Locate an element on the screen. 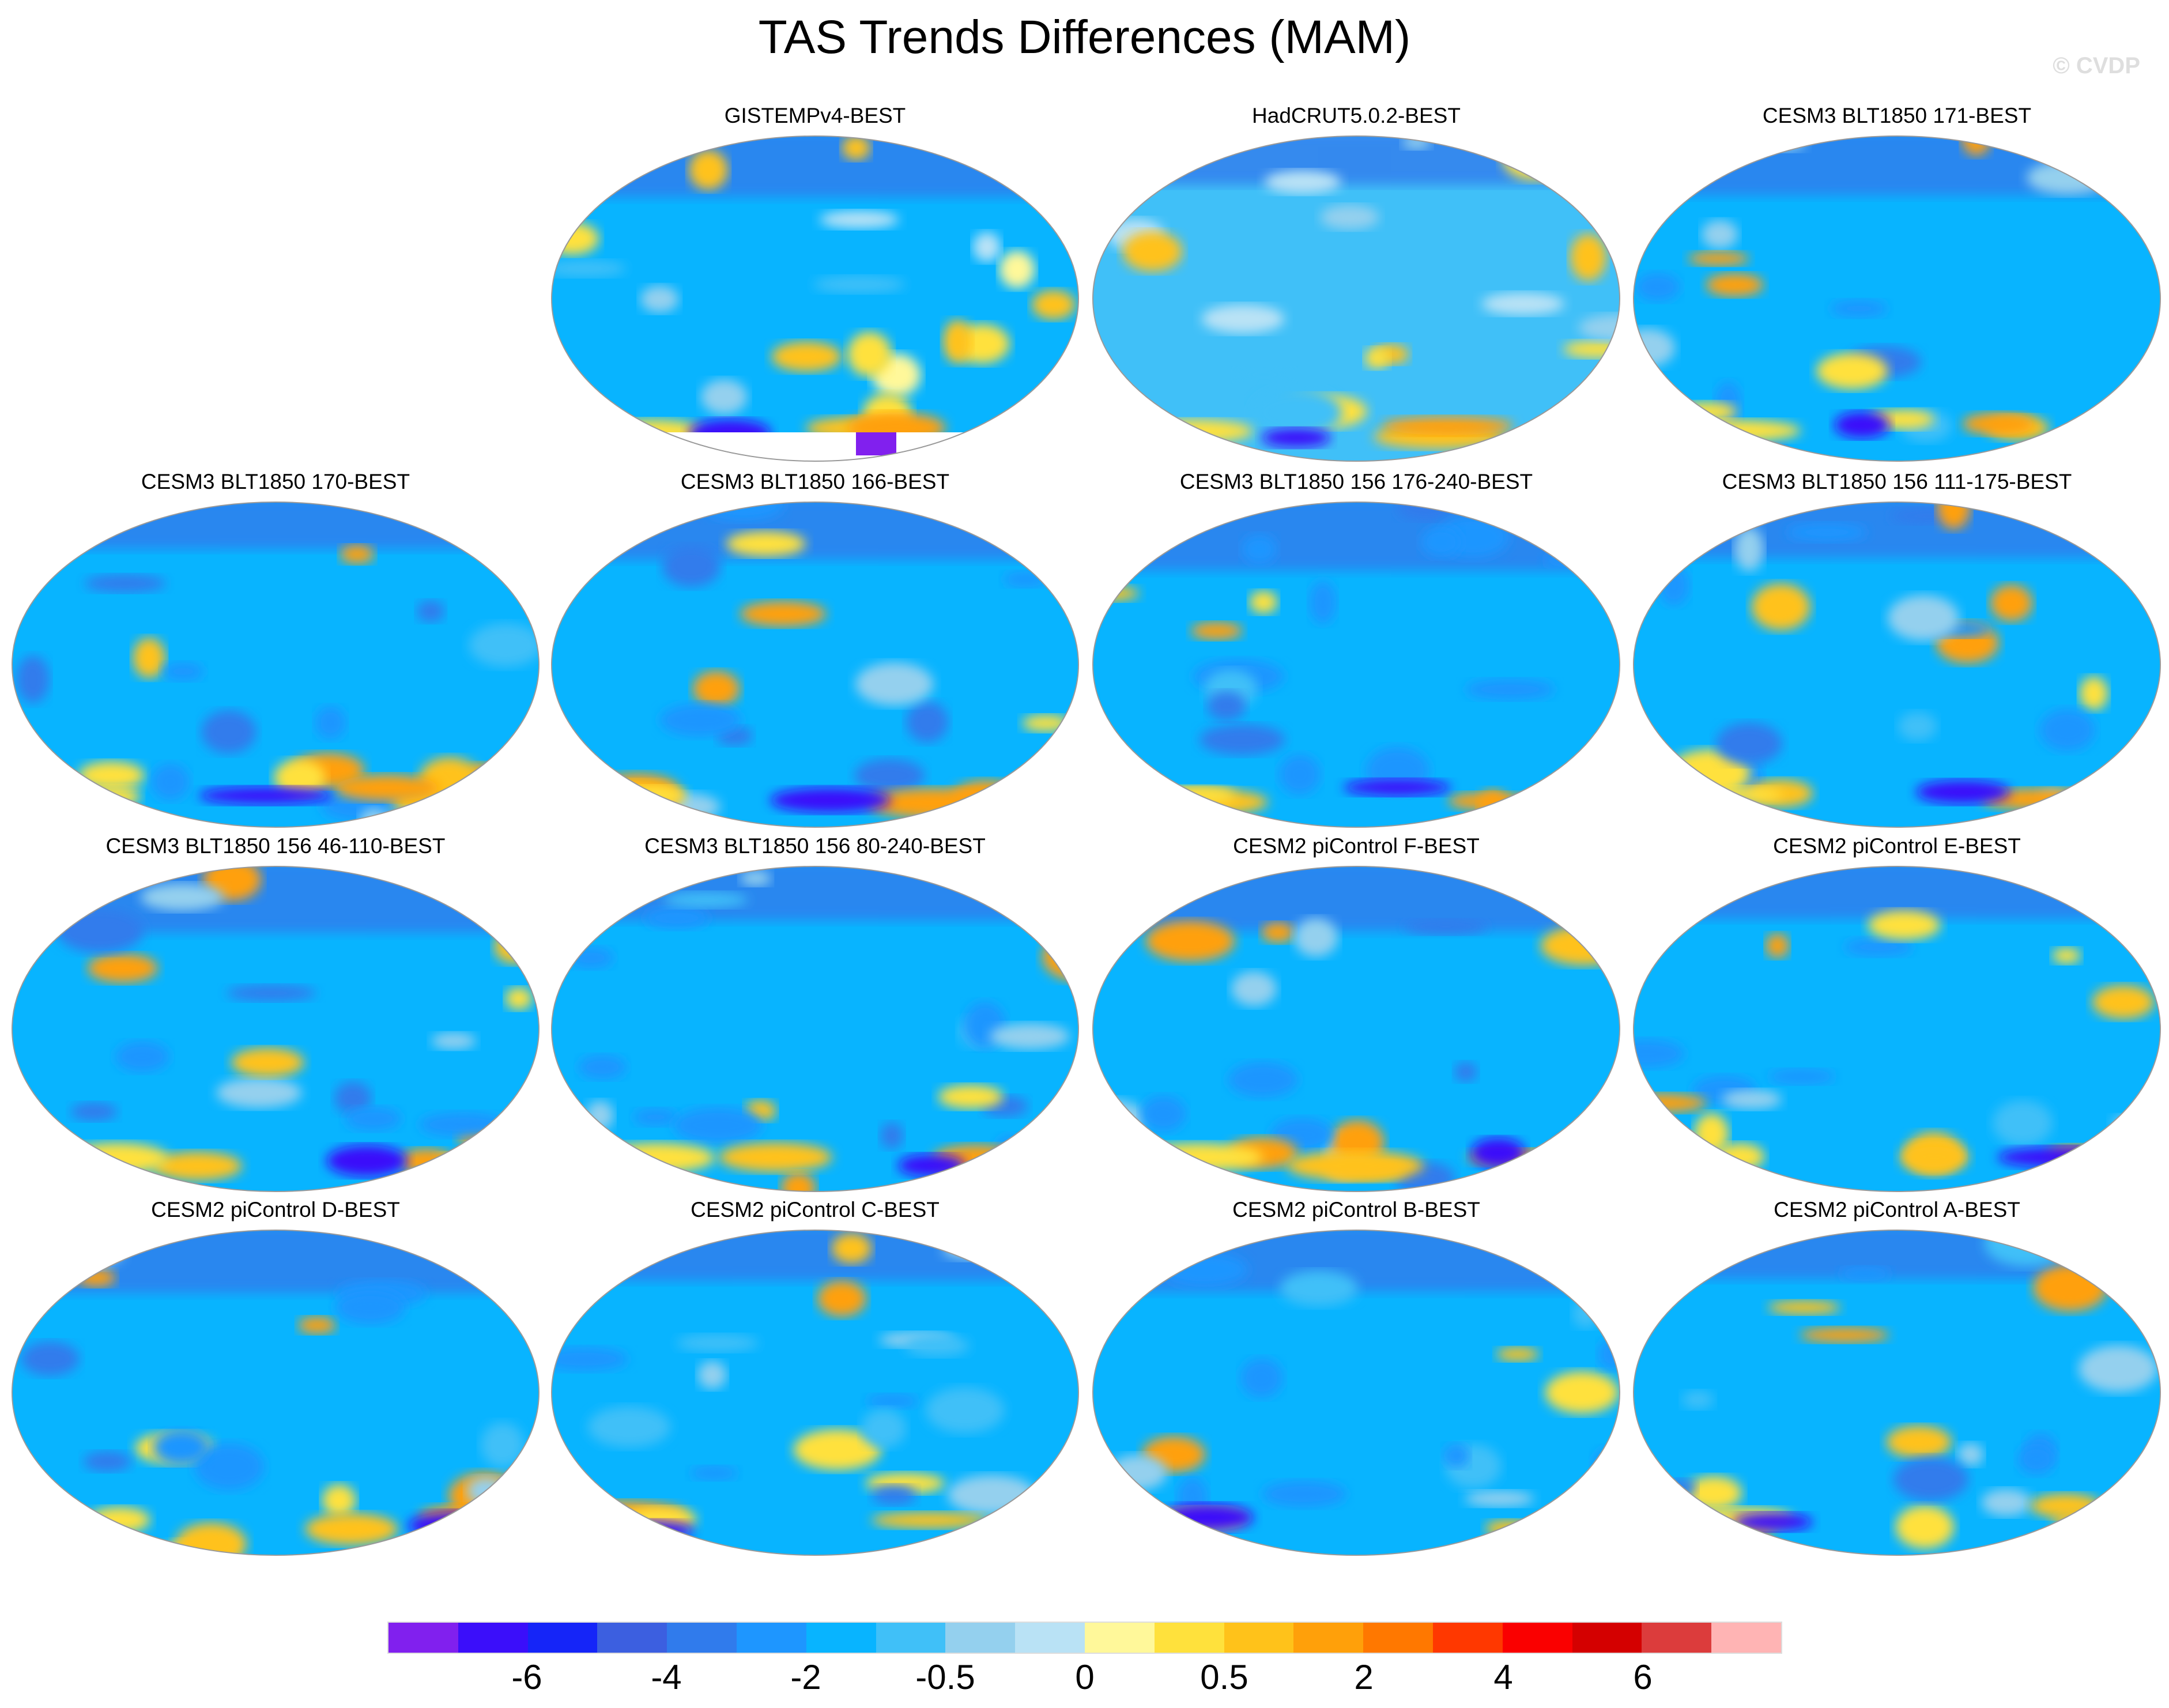  map-panel: CESM3 BLT1850 171-BEST is located at coordinates (1897, 283).